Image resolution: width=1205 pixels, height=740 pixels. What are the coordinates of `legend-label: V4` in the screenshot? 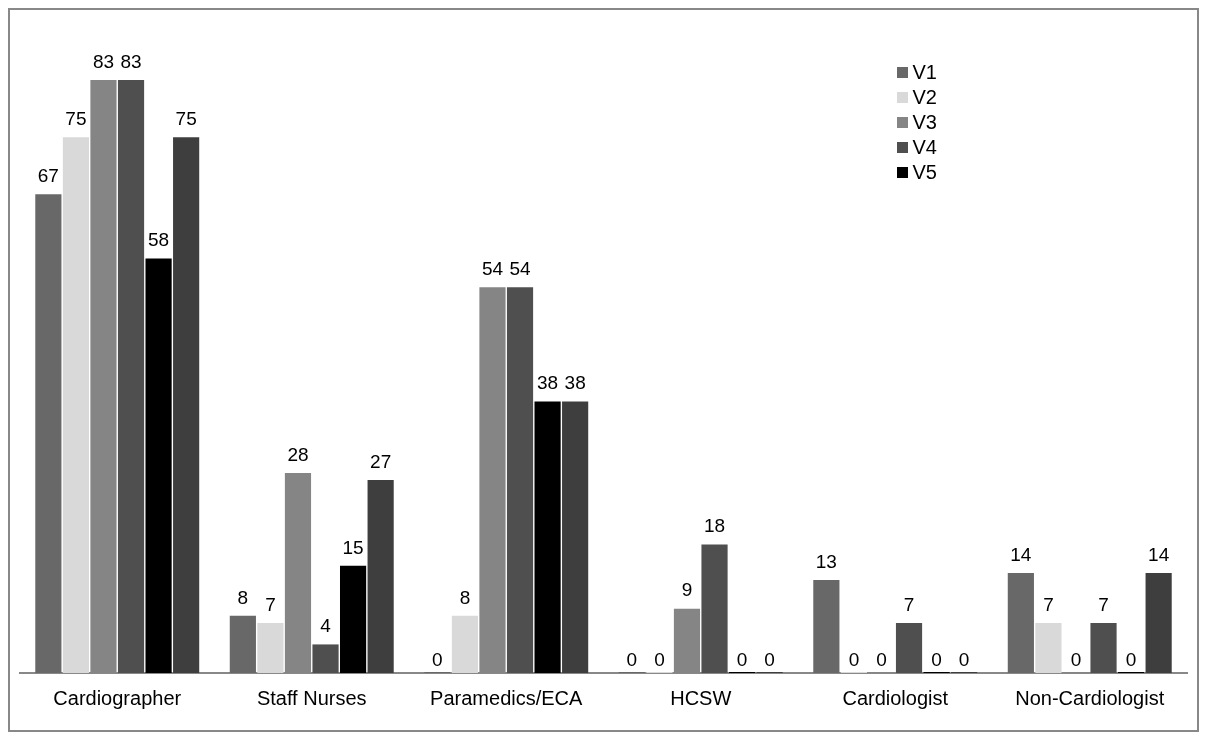 It's located at (924, 147).